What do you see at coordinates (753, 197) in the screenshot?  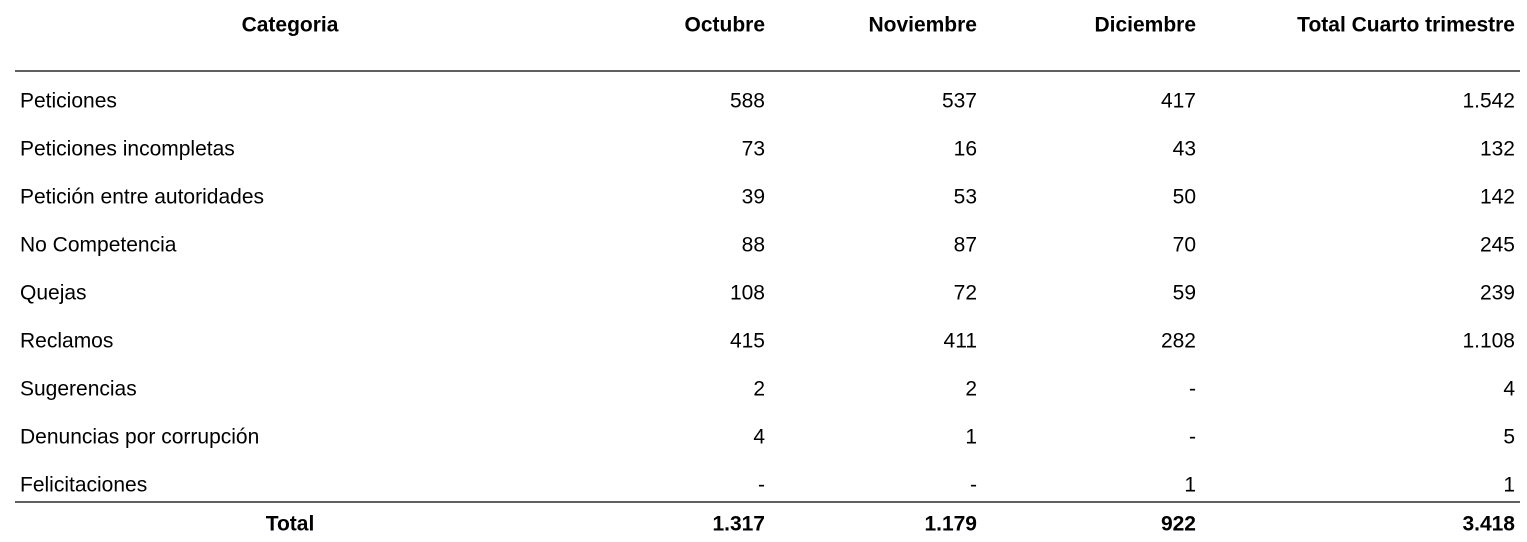 I see `cell: 39` at bounding box center [753, 197].